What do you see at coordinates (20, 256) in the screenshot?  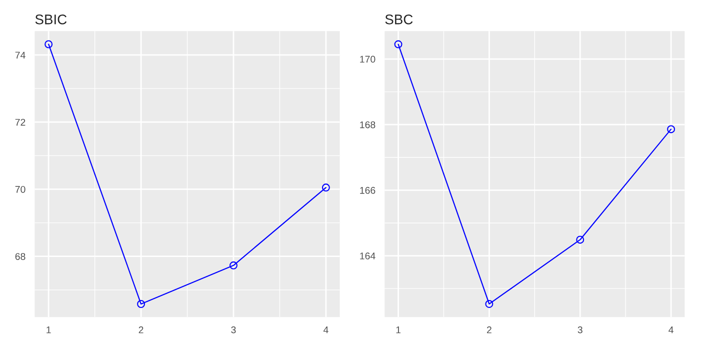 I see `y-tick-label: 68` at bounding box center [20, 256].